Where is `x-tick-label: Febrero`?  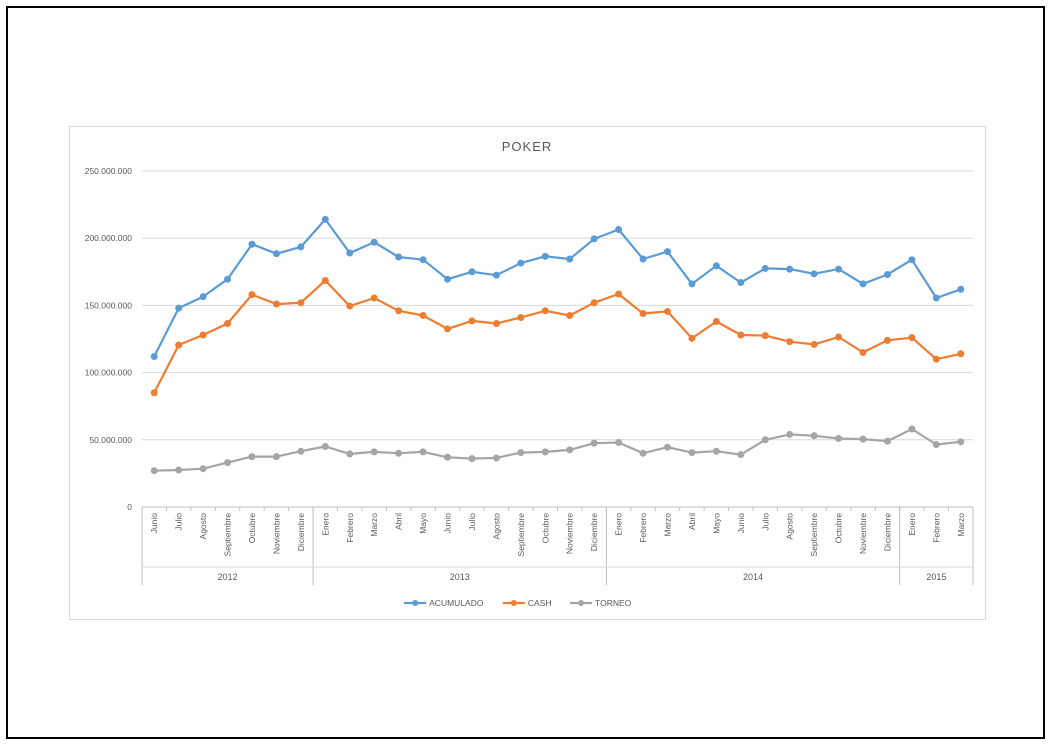
x-tick-label: Febrero is located at coordinates (643, 528).